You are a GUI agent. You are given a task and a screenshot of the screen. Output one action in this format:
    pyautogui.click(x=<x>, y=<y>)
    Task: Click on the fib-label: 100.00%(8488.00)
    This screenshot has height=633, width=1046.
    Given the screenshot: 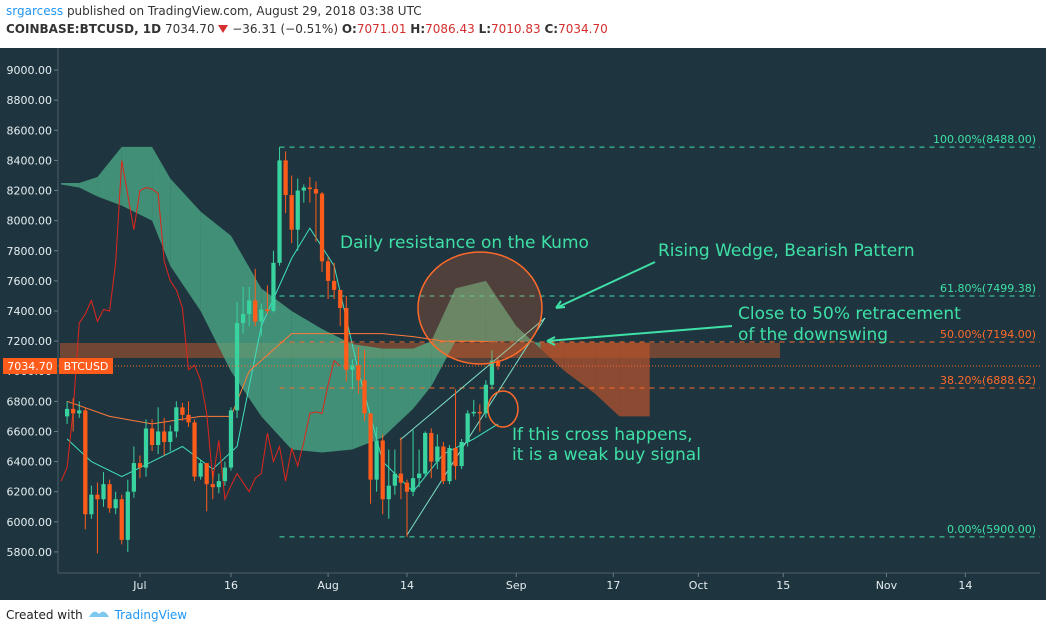 What is the action you would take?
    pyautogui.click(x=984, y=139)
    